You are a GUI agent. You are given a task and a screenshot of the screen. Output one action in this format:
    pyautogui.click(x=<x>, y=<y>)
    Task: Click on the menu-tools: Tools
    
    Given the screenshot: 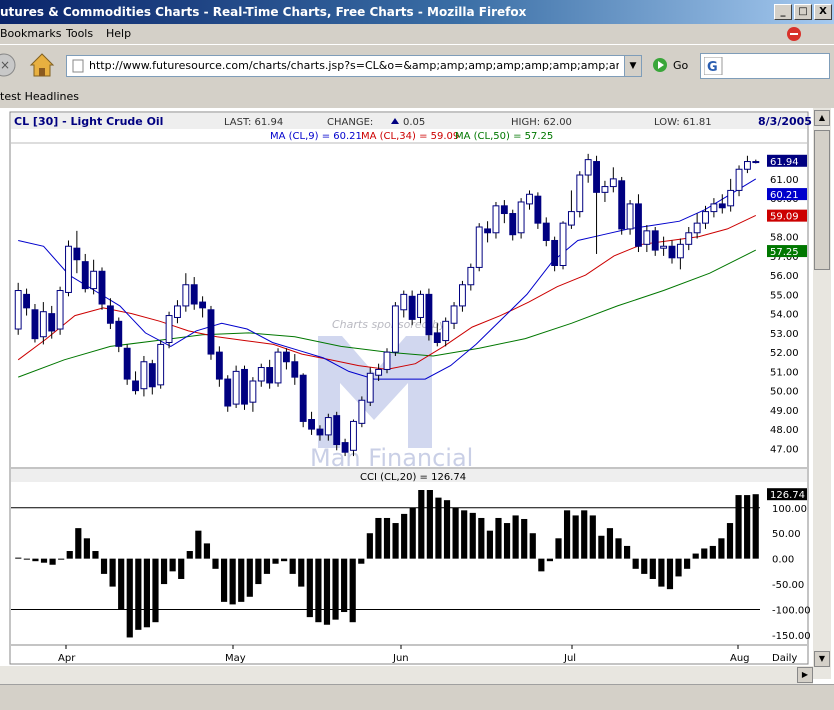 What is the action you would take?
    pyautogui.click(x=80, y=33)
    